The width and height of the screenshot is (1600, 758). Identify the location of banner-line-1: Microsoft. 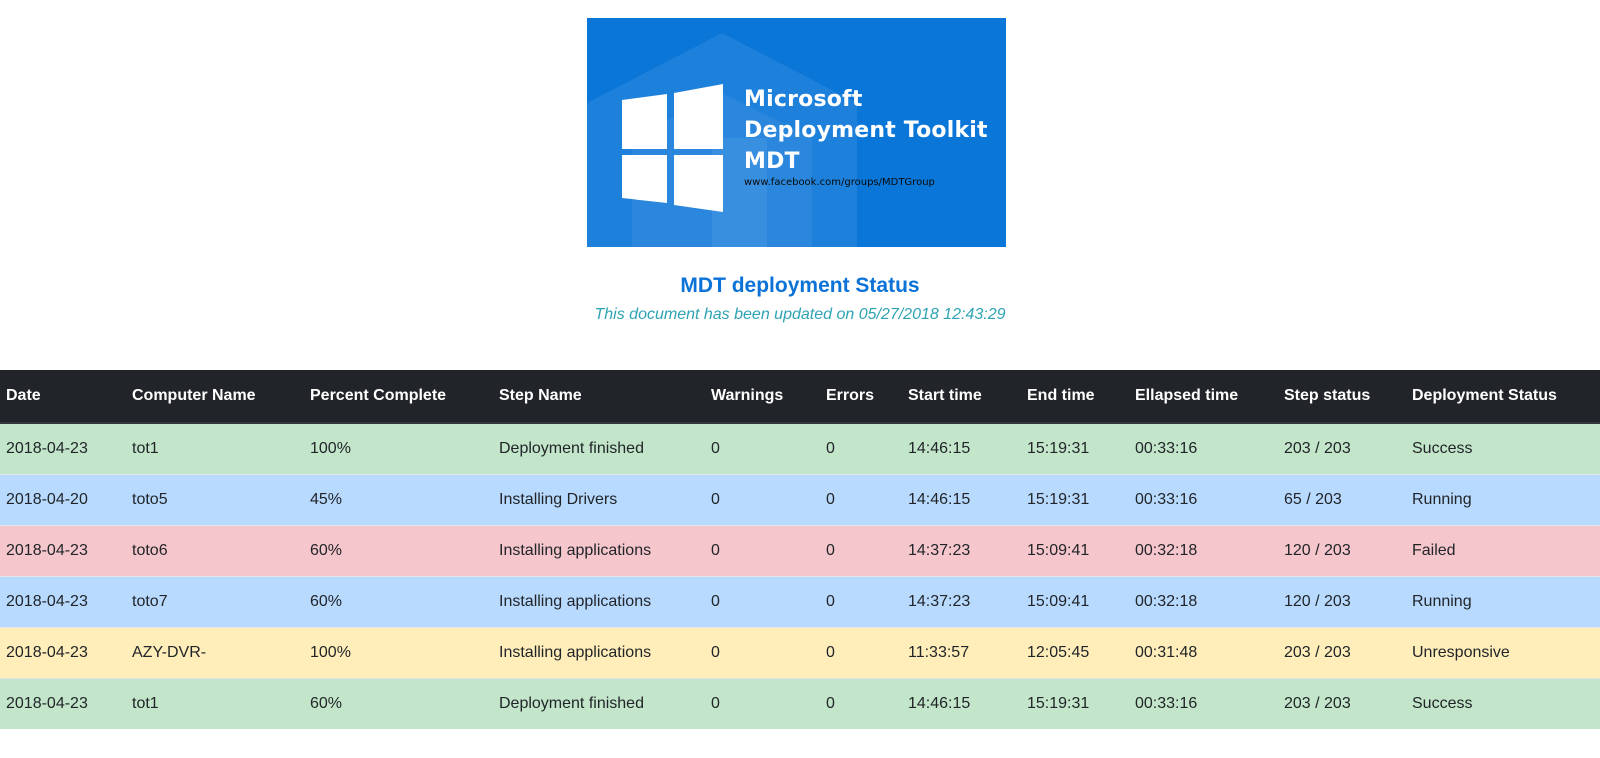
(803, 99).